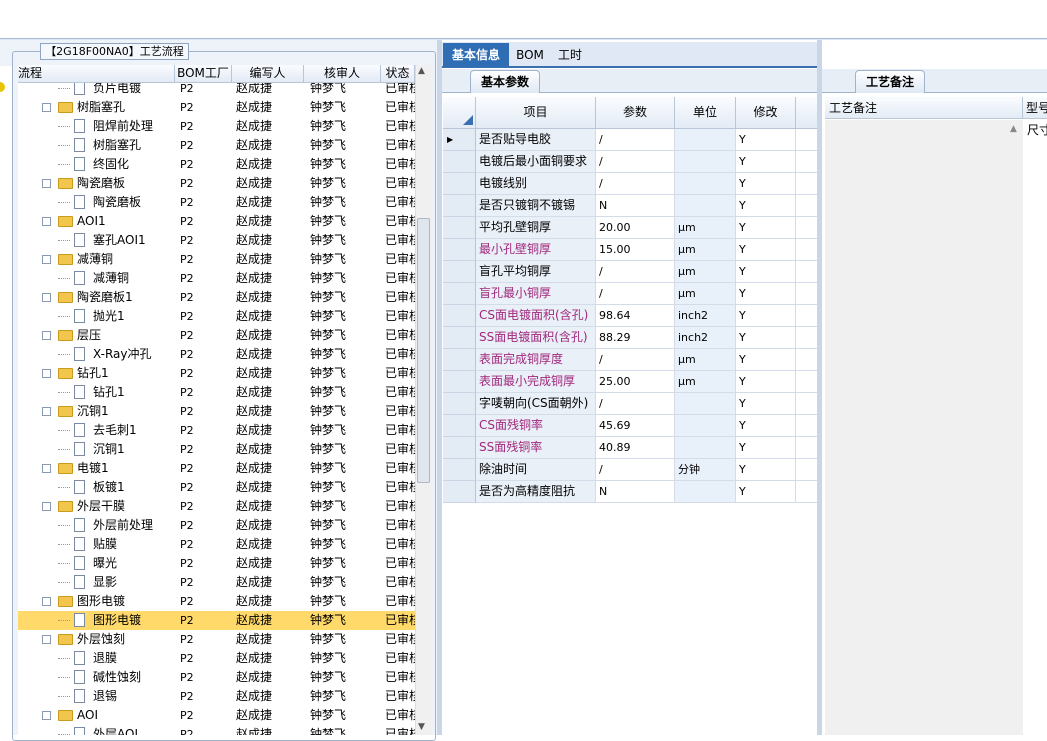 This screenshot has width=1047, height=741. Describe the element at coordinates (2, 87) in the screenshot. I see `status-dot` at that location.